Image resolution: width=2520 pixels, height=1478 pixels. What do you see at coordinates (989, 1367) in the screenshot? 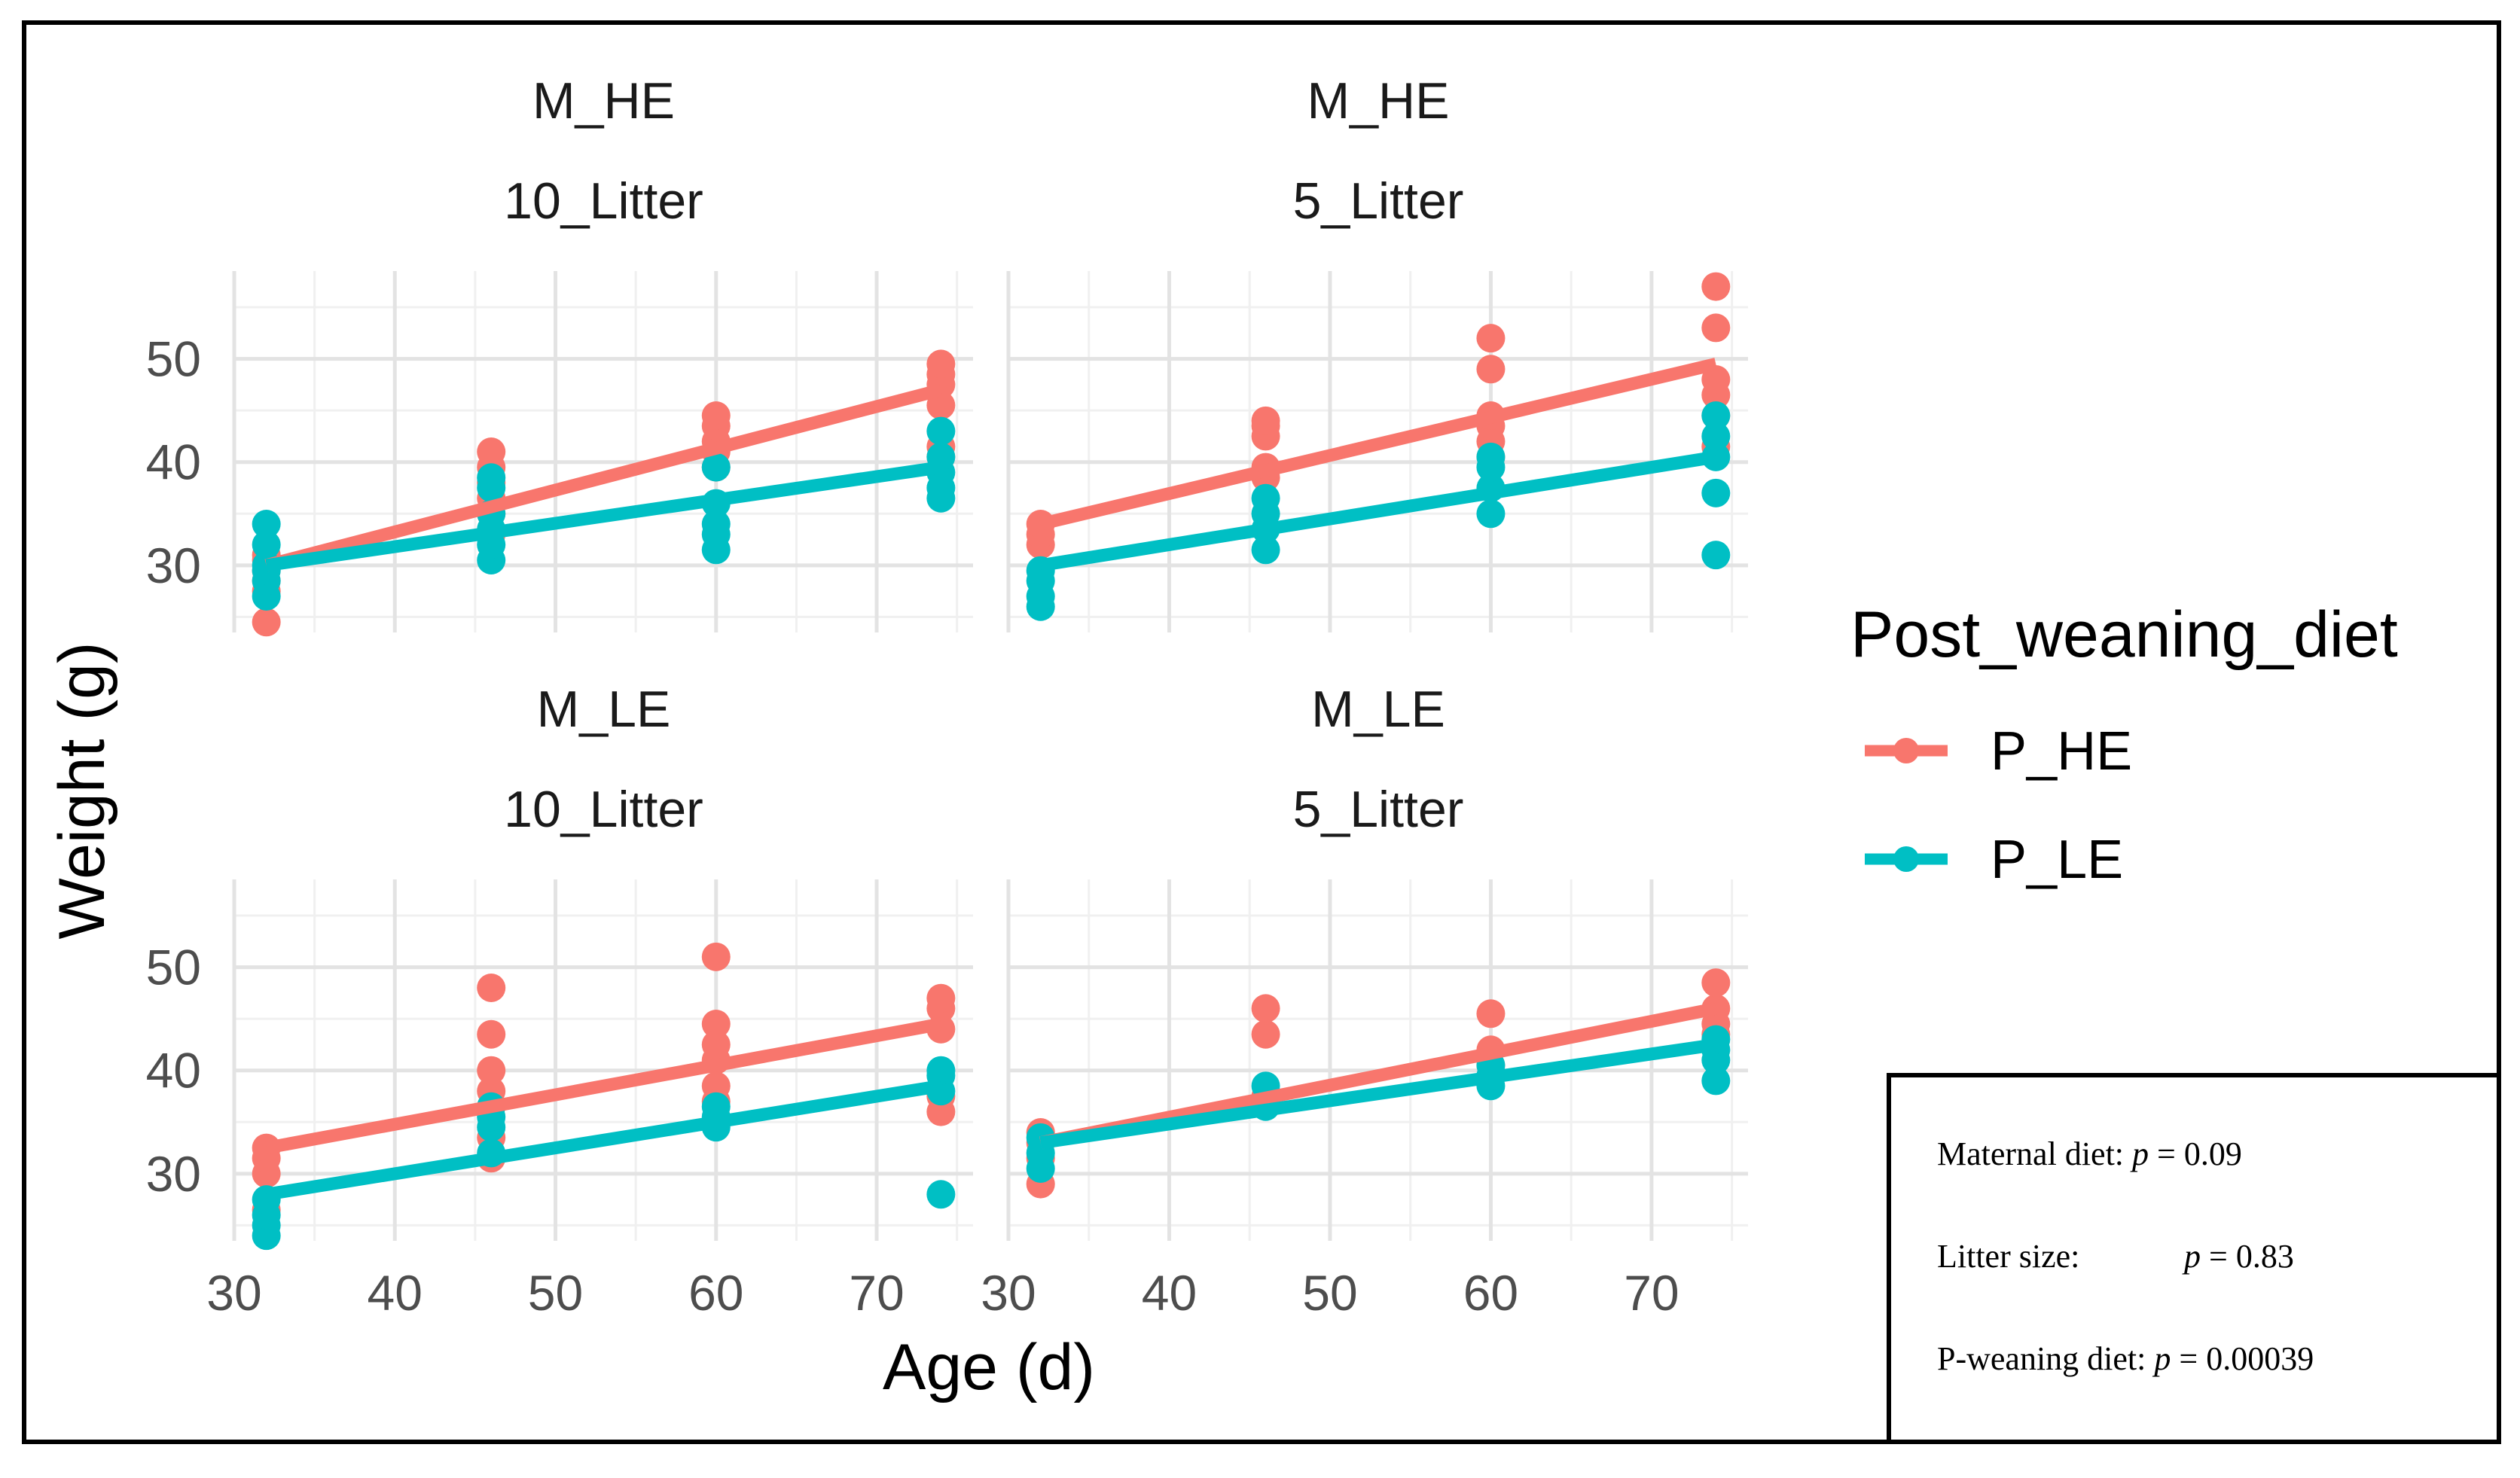
I see `x-axis-title: Age (d)` at bounding box center [989, 1367].